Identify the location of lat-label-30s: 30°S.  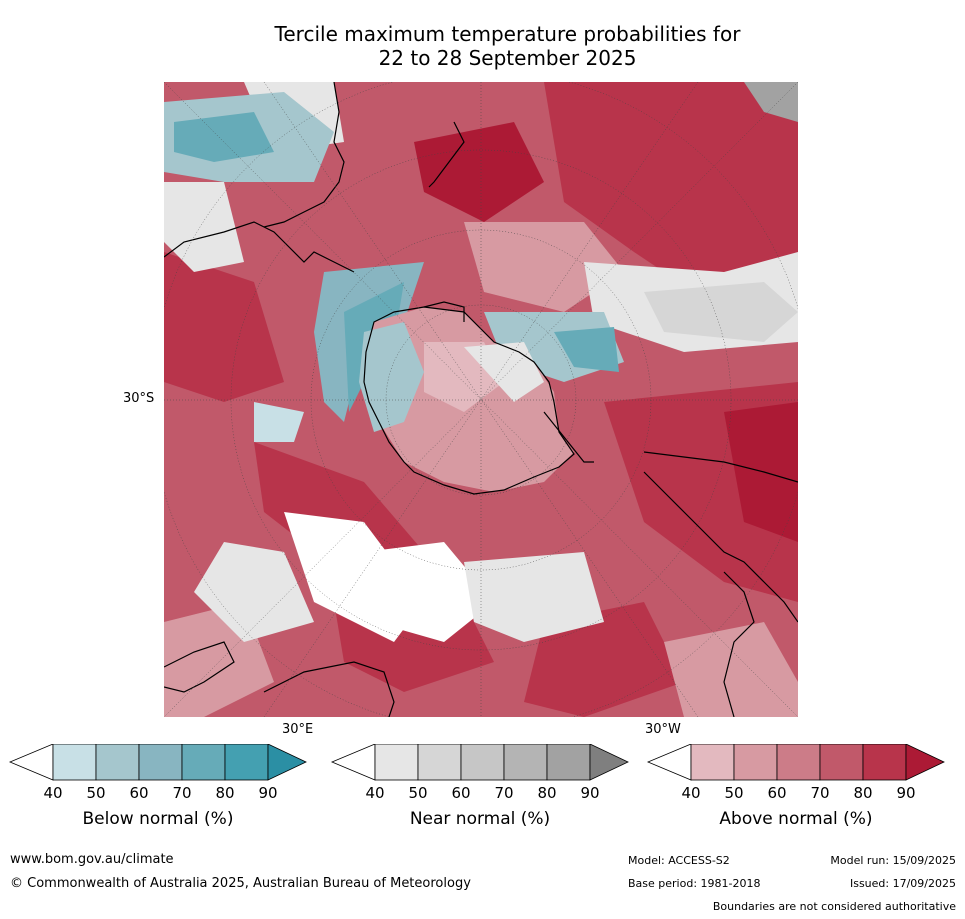
(139, 398).